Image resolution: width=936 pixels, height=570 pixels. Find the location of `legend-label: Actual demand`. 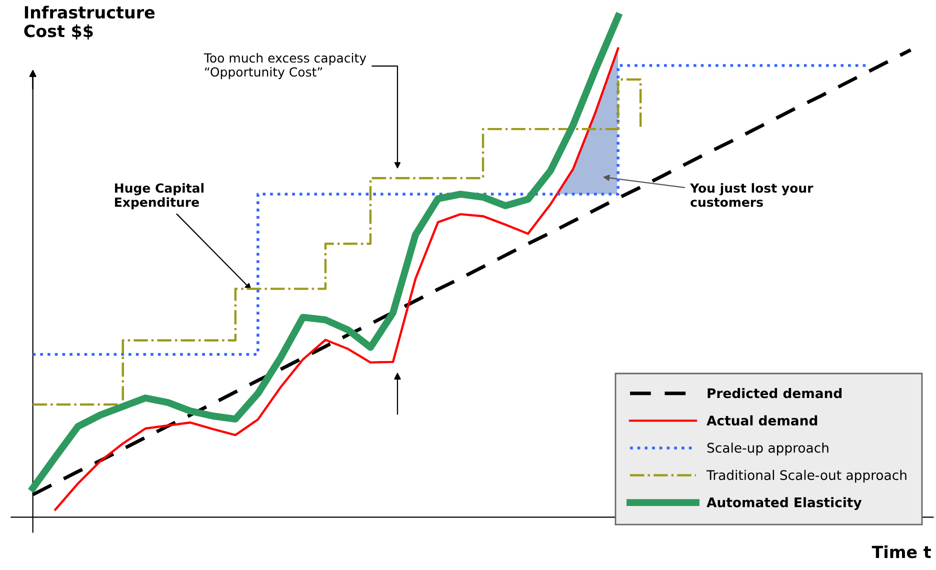

legend-label: Actual demand is located at coordinates (762, 420).